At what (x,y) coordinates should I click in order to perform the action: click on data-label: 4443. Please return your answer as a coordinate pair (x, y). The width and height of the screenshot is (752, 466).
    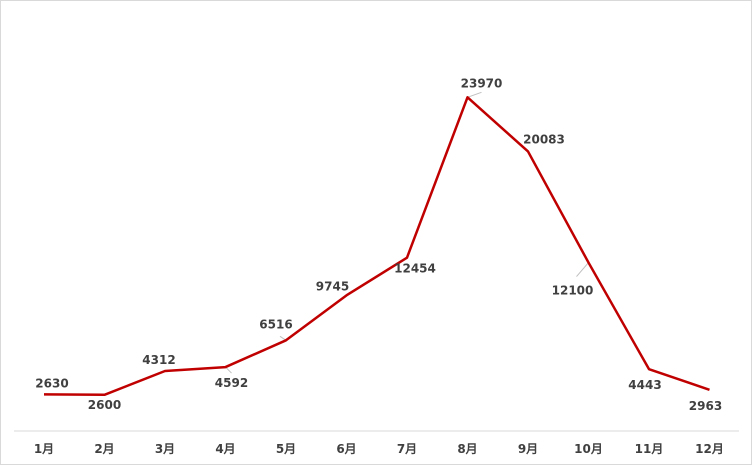
    Looking at the image, I should click on (644, 385).